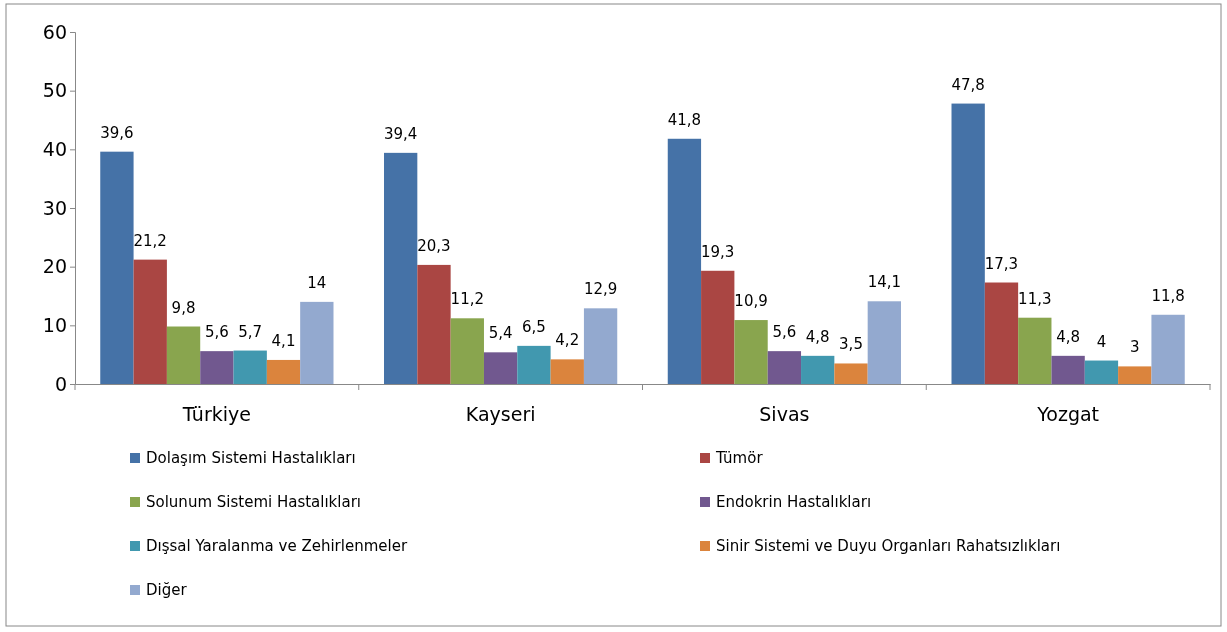  What do you see at coordinates (1068, 414) in the screenshot?
I see `x-tick-label: Yozgat` at bounding box center [1068, 414].